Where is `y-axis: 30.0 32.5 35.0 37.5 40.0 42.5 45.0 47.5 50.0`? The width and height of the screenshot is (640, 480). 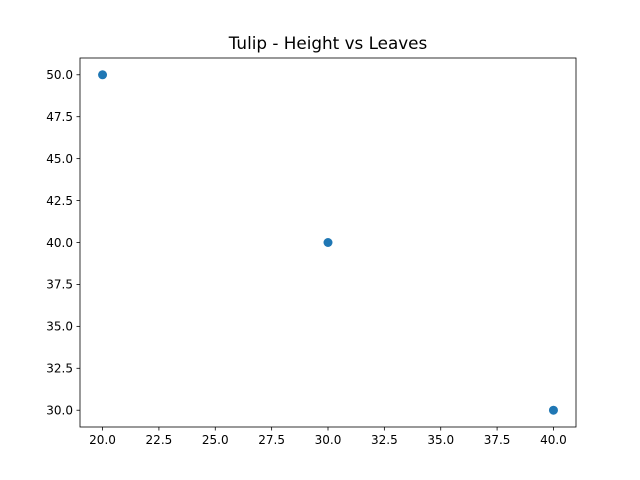 y-axis: 30.0 32.5 35.0 37.5 40.0 42.5 45.0 47.5 50.0 is located at coordinates (63, 243).